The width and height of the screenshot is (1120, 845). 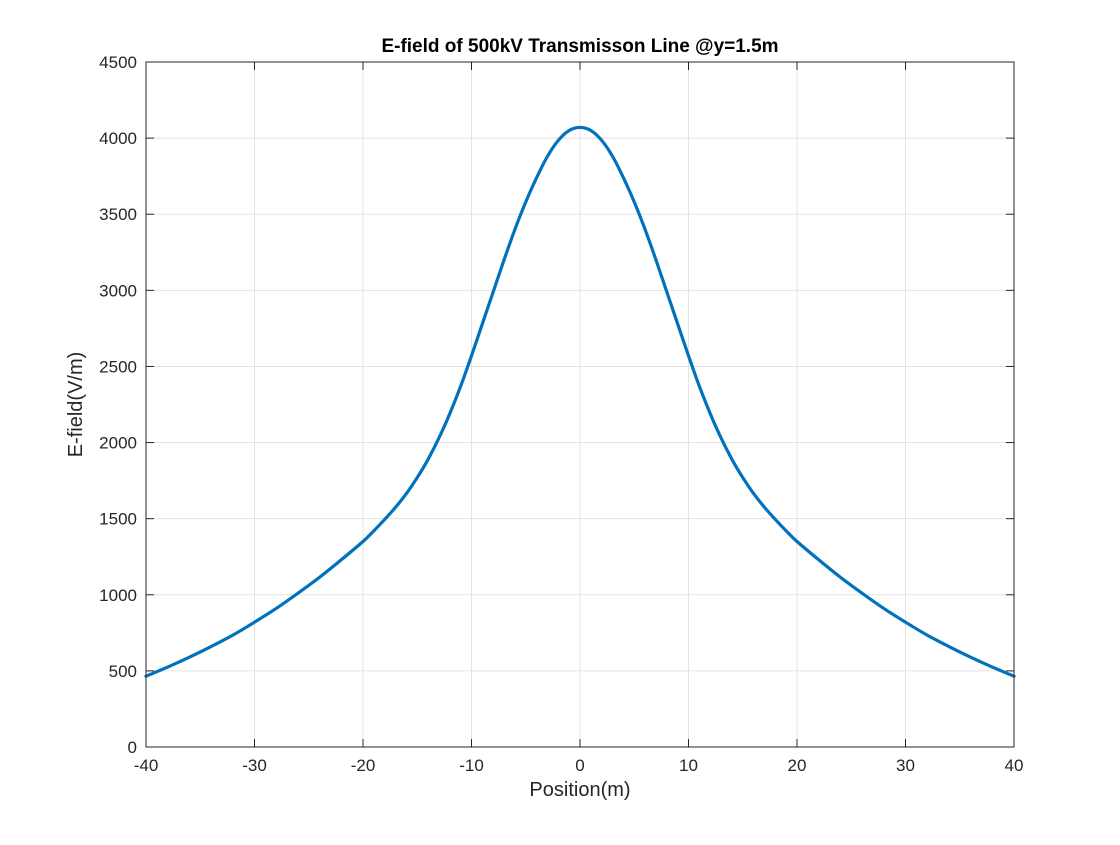 I want to click on x-tick-label: 10, so click(x=688, y=765).